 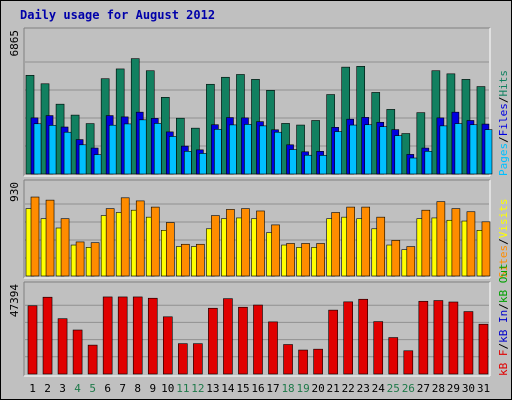 What do you see at coordinates (503, 326) in the screenshot?
I see `legend-kb-in: kB In` at bounding box center [503, 326].